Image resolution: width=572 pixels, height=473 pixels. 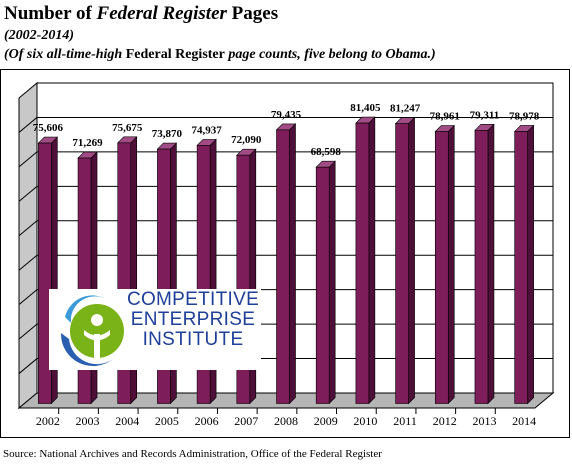 I want to click on data-label: 75,675, so click(x=127, y=128).